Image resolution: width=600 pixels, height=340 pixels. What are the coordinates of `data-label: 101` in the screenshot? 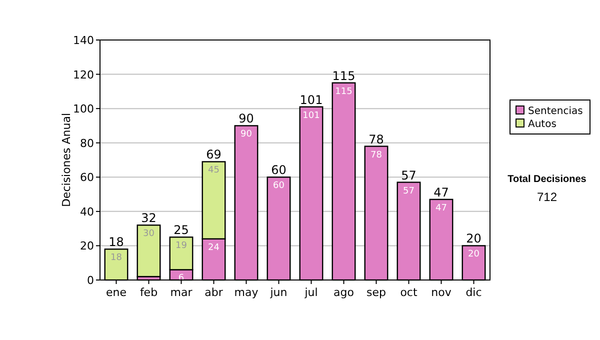 It's located at (311, 115).